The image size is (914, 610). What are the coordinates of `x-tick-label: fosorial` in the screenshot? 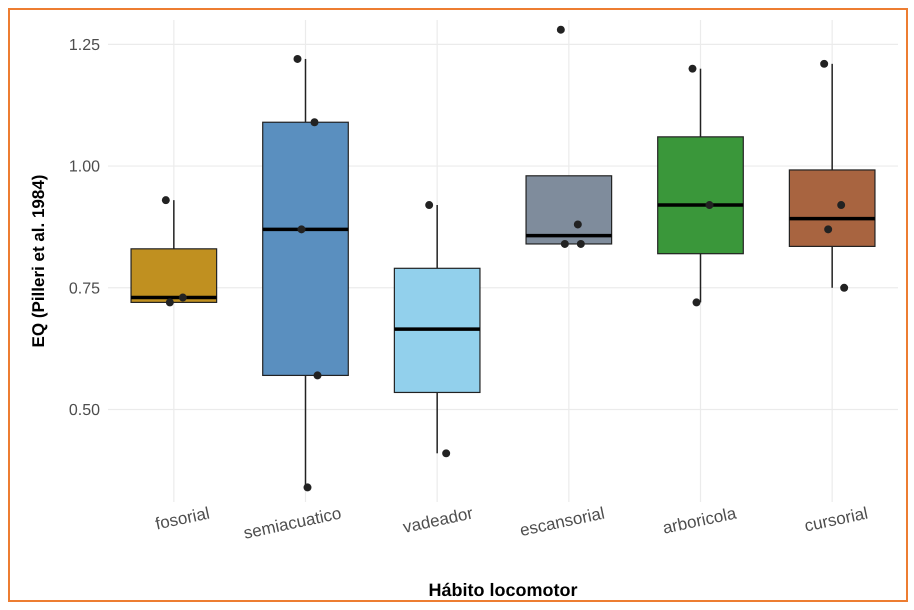 It's located at (183, 519).